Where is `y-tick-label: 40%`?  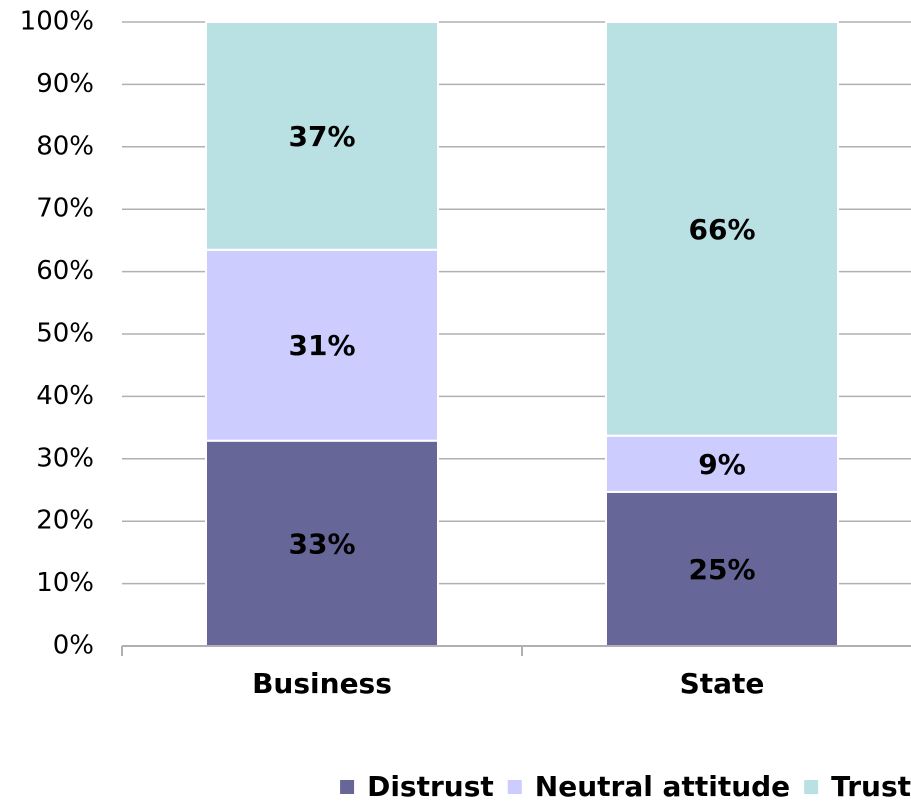 y-tick-label: 40% is located at coordinates (65, 396).